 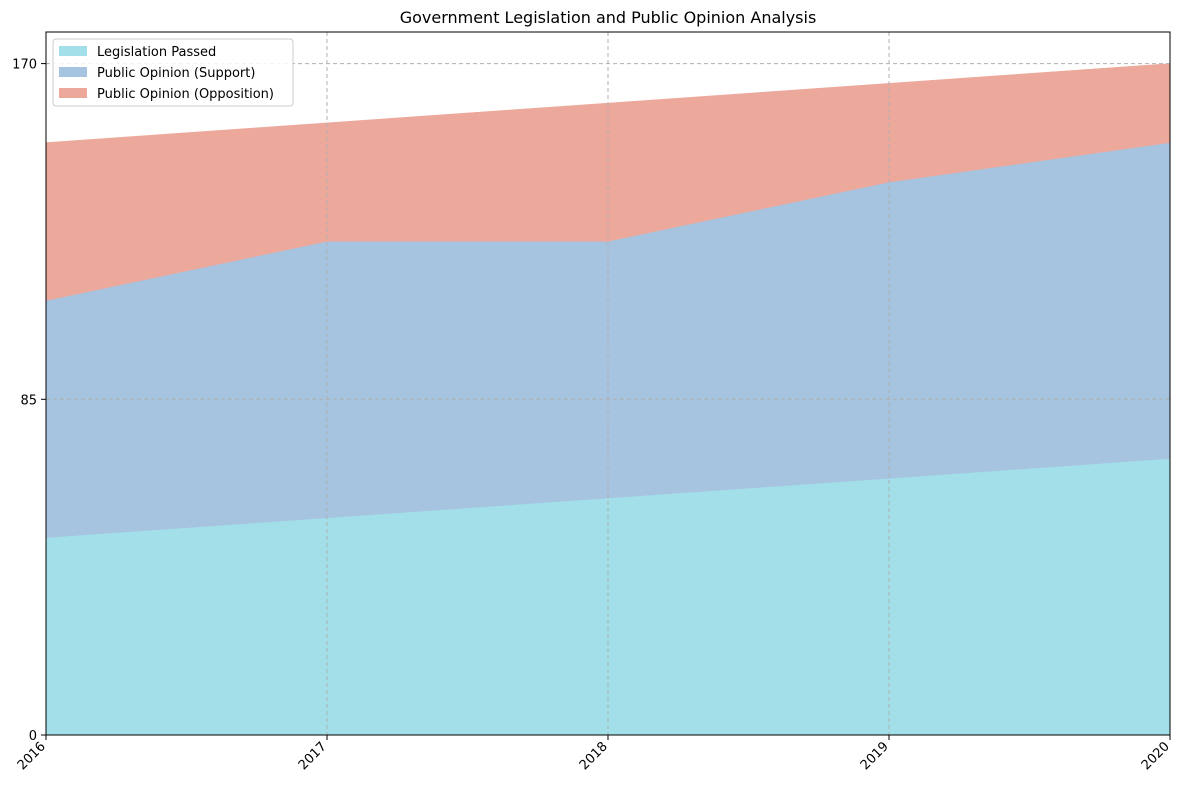 What do you see at coordinates (73, 51) in the screenshot?
I see `legend-swatch-legislation-passed` at bounding box center [73, 51].